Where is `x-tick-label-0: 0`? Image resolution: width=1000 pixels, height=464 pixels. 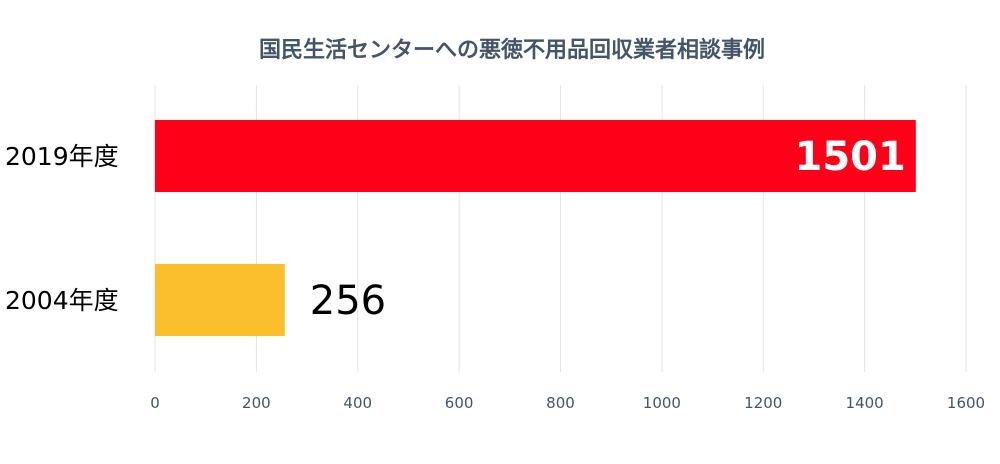
x-tick-label-0: 0 is located at coordinates (155, 403).